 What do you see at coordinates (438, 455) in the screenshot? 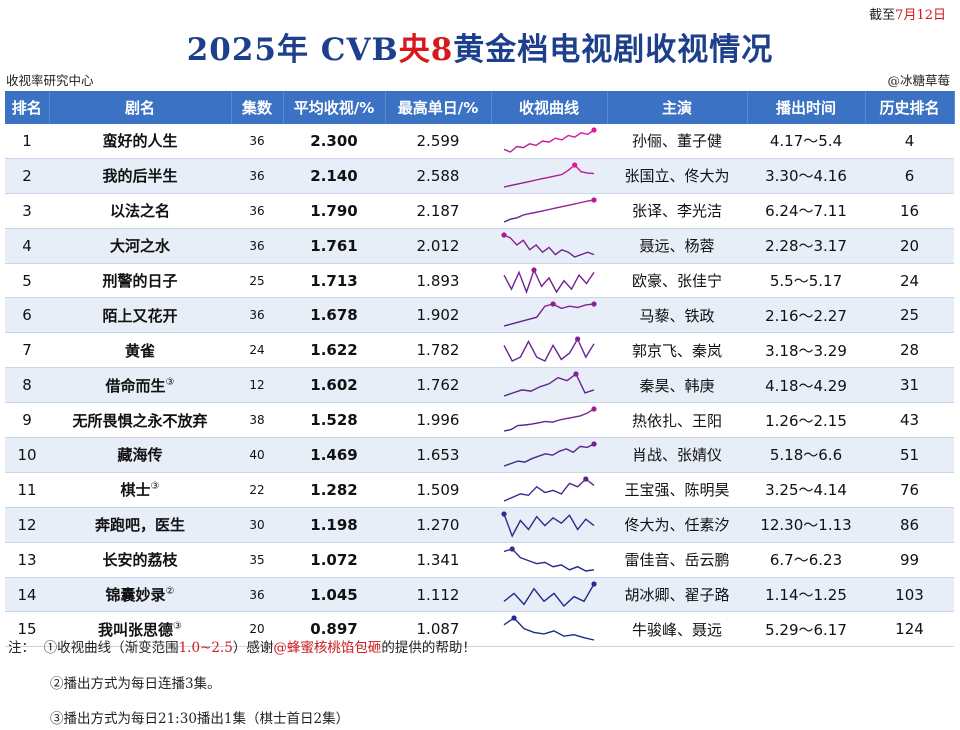
I see `peak-rating-cell: 1.653` at bounding box center [438, 455].